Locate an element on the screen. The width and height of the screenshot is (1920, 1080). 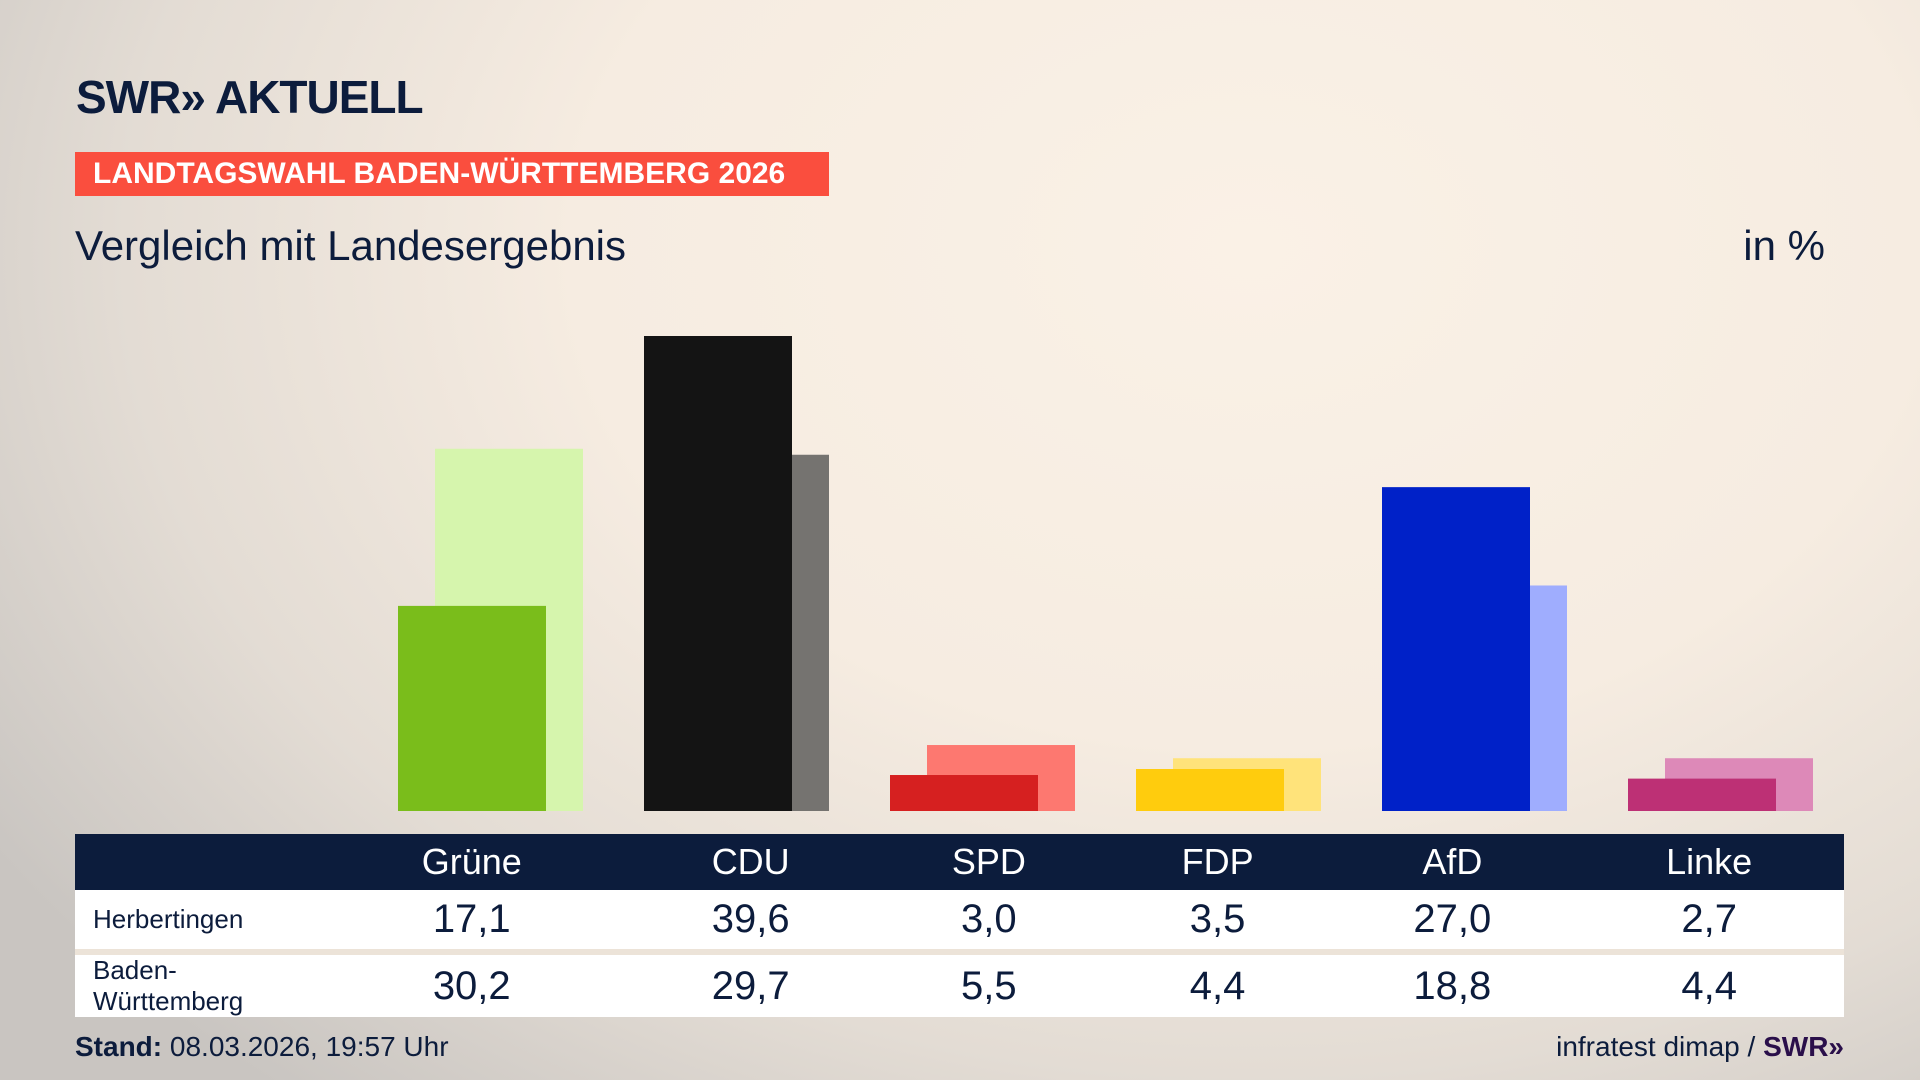
table-row: Herbertingen 17,1 39,6 3,0 3,5 27,0 2,7 is located at coordinates (959, 919).